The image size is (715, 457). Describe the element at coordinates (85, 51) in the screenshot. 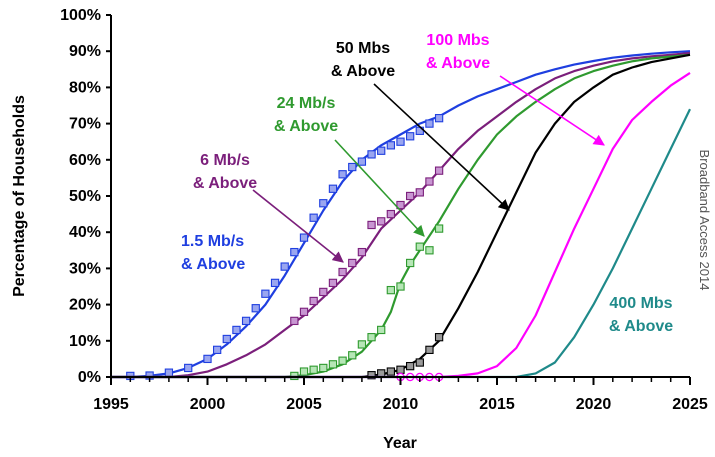

I see `y-tick-label: 90%` at that location.